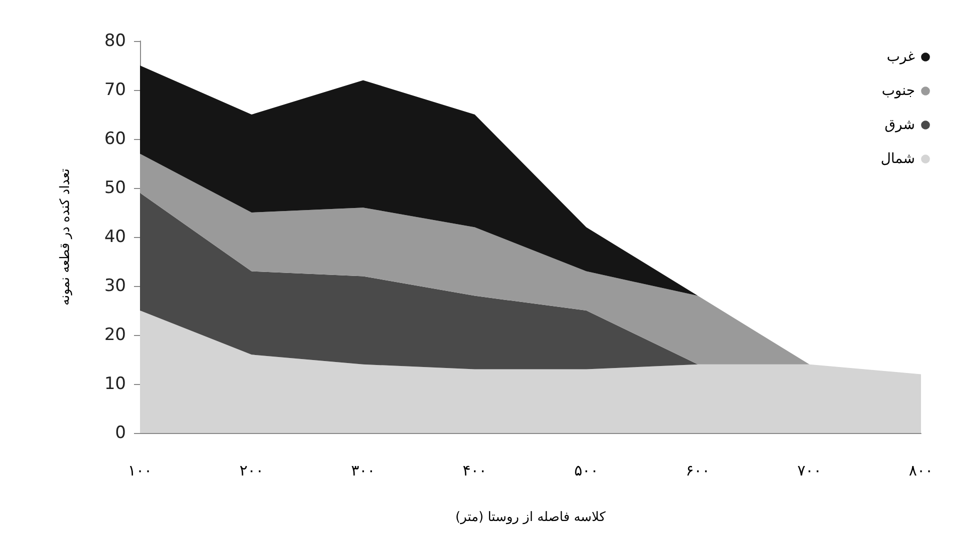  What do you see at coordinates (809, 471) in the screenshot?
I see `x-tick-label: ۷۰۰` at bounding box center [809, 471].